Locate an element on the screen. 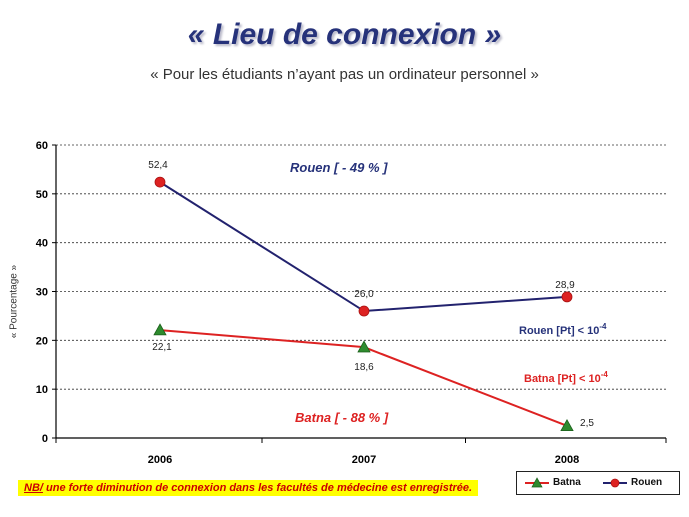  data-label-rouen-point-2007: 26,0 is located at coordinates (364, 294).